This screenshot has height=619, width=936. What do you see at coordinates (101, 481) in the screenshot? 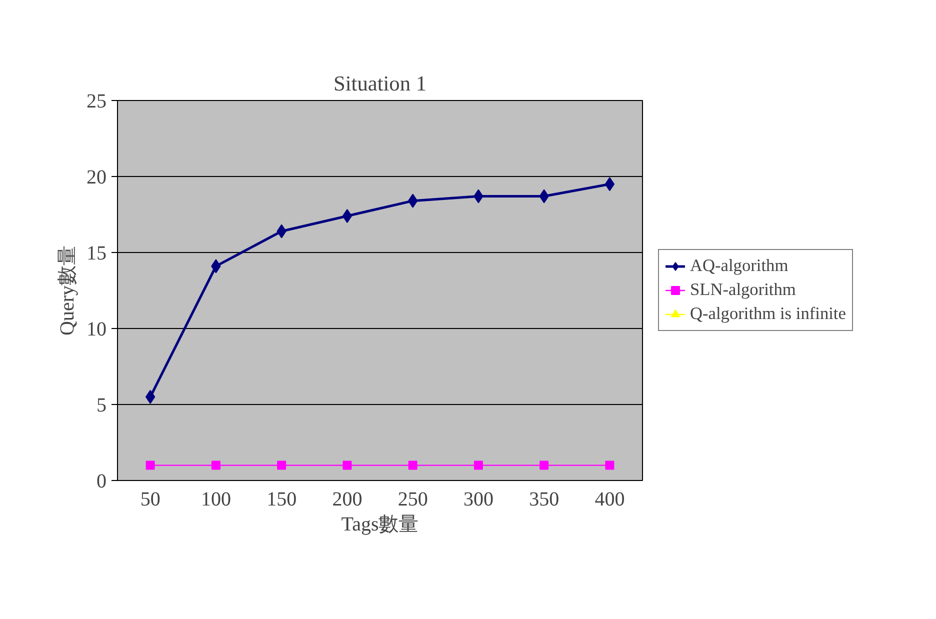
I see `y-tick-label: 0` at bounding box center [101, 481].